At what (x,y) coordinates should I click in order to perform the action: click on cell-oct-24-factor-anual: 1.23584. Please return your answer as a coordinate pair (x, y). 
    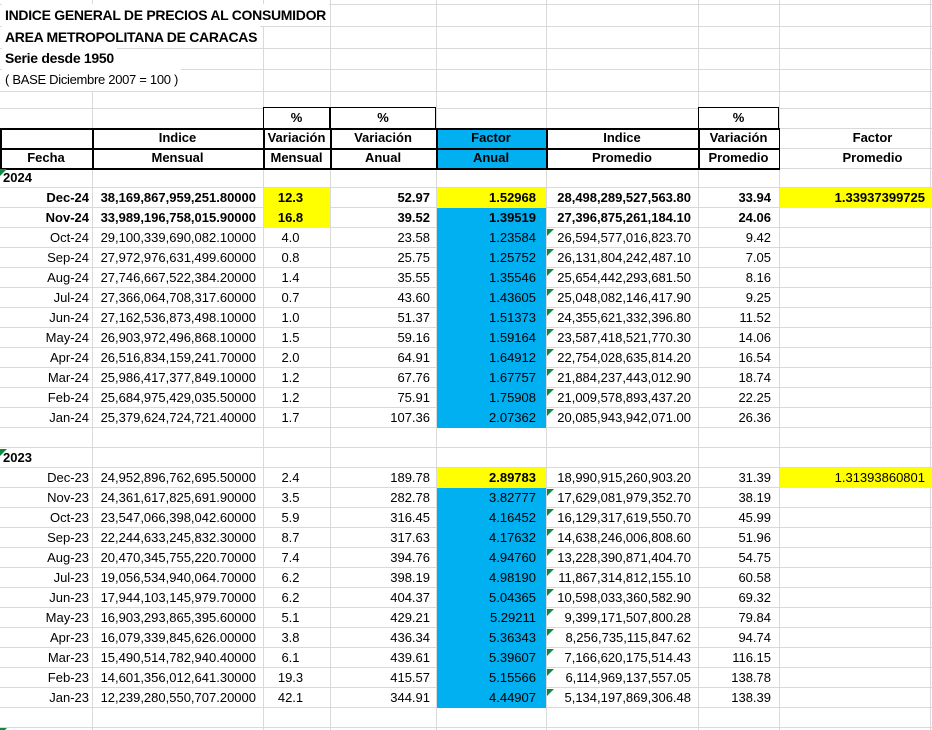
    Looking at the image, I should click on (512, 237).